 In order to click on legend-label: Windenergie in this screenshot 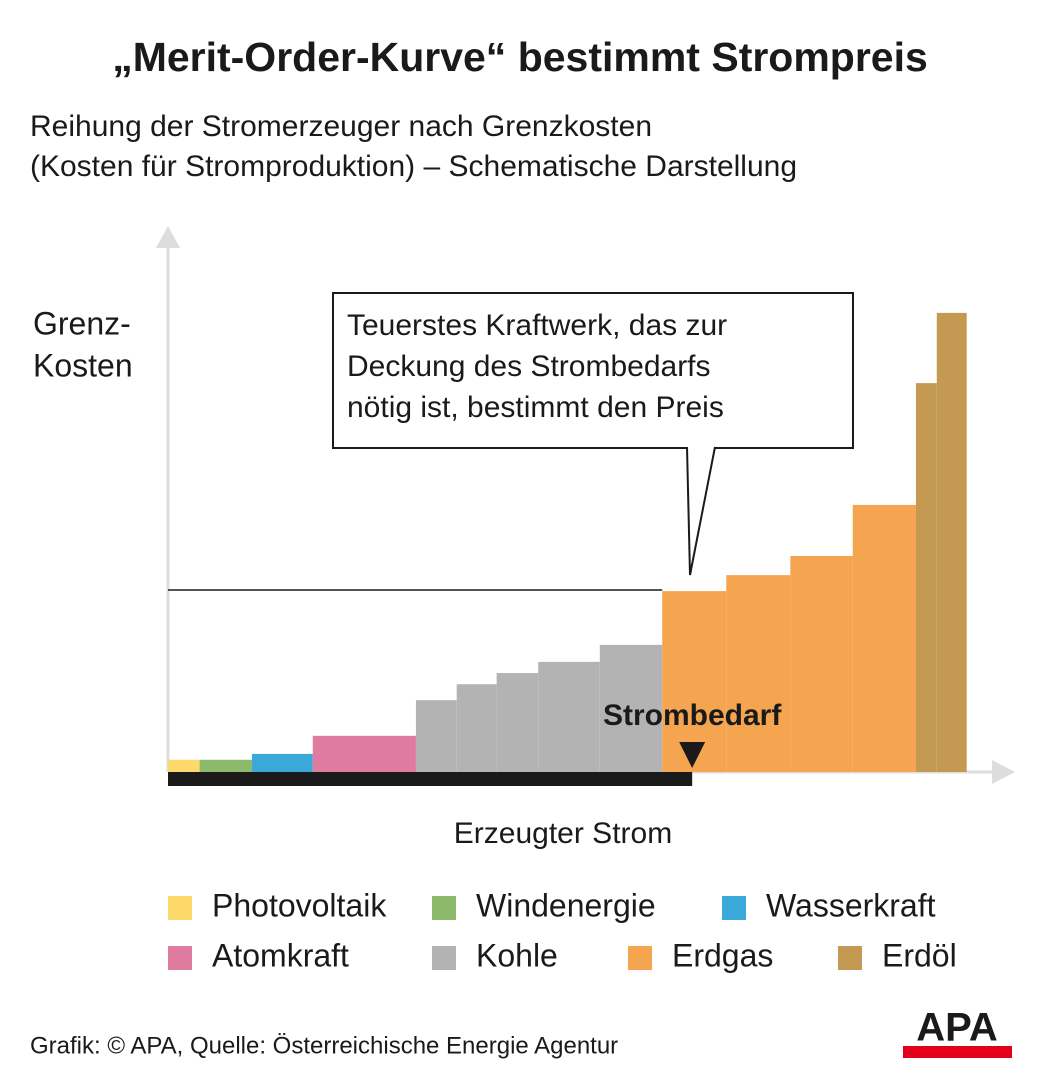, I will do `click(566, 905)`.